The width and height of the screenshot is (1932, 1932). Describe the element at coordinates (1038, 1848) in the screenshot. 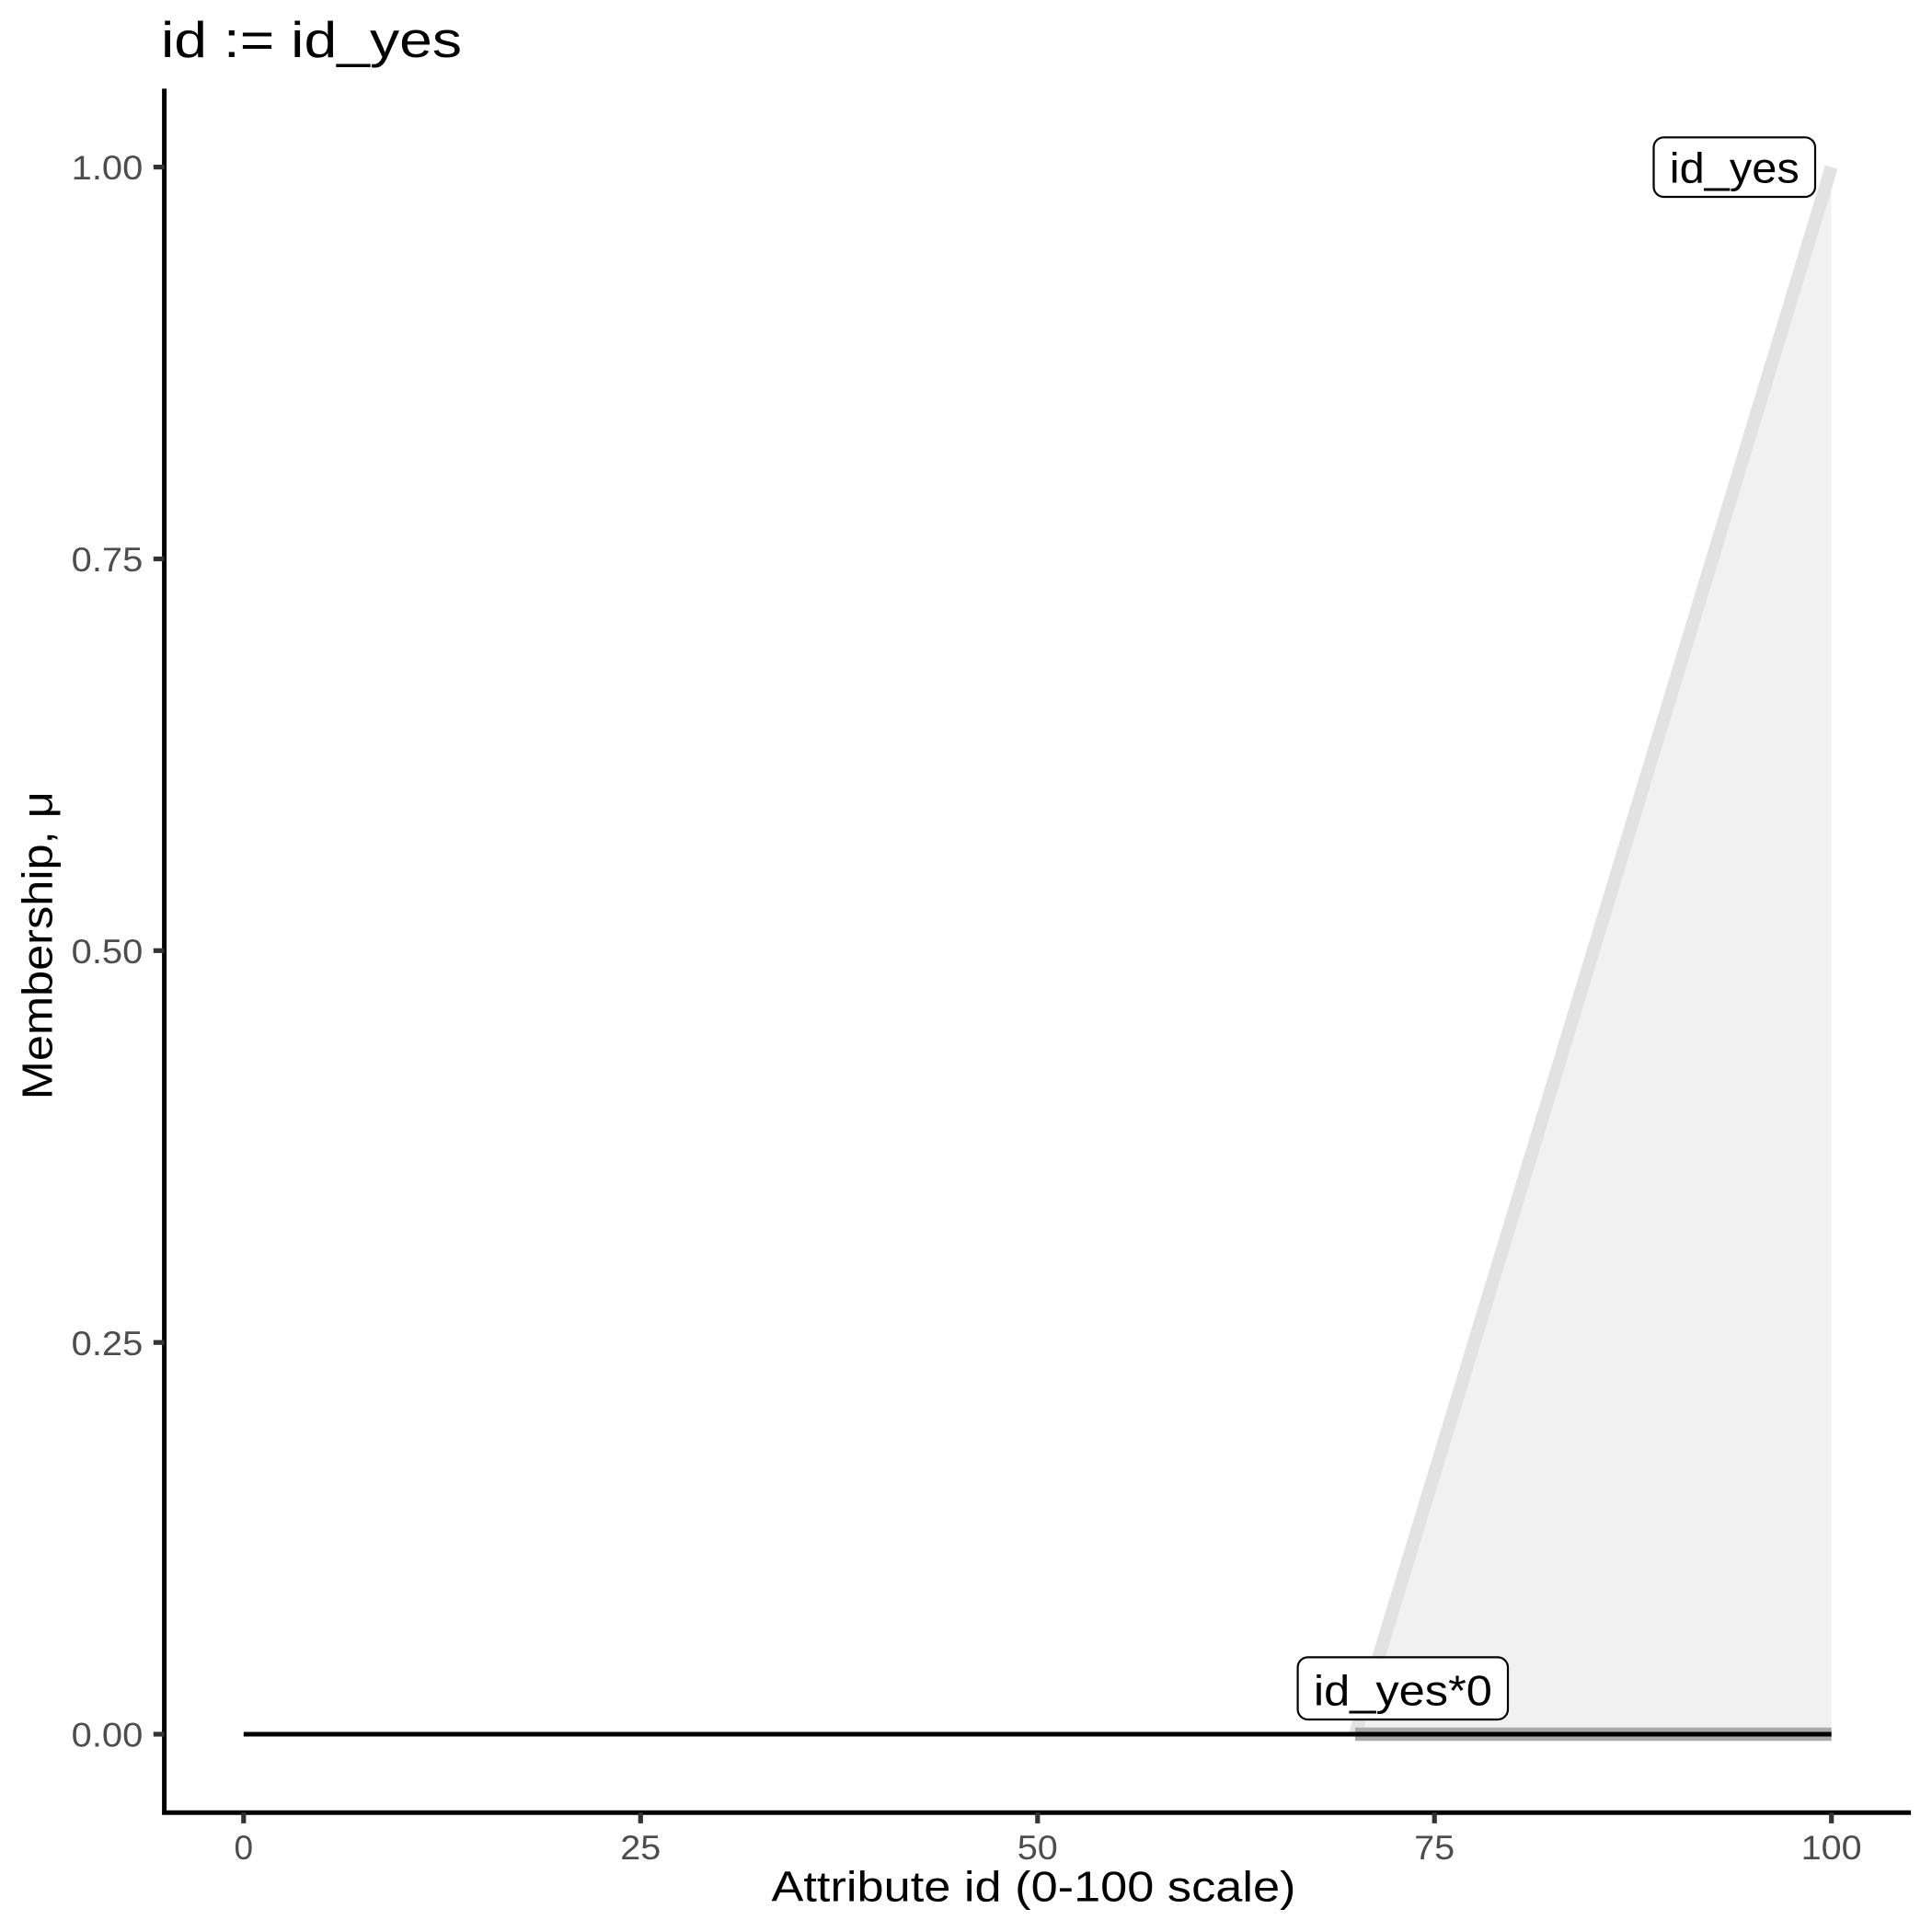

I see `svg-text: 50` at that location.